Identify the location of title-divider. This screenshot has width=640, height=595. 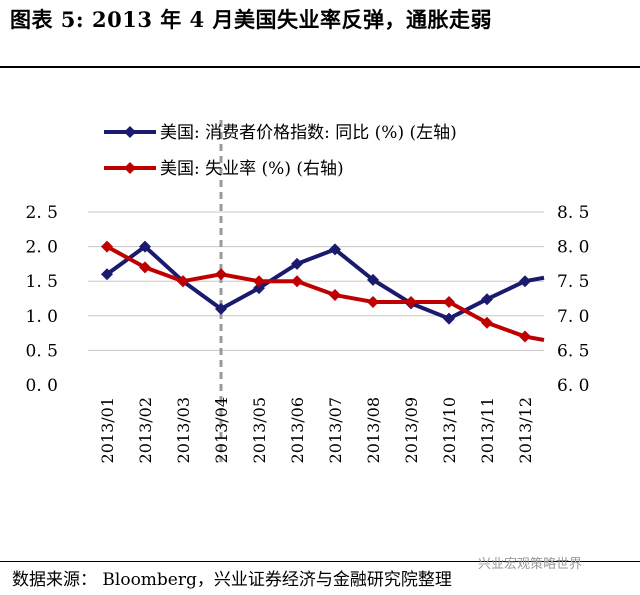
(320, 67).